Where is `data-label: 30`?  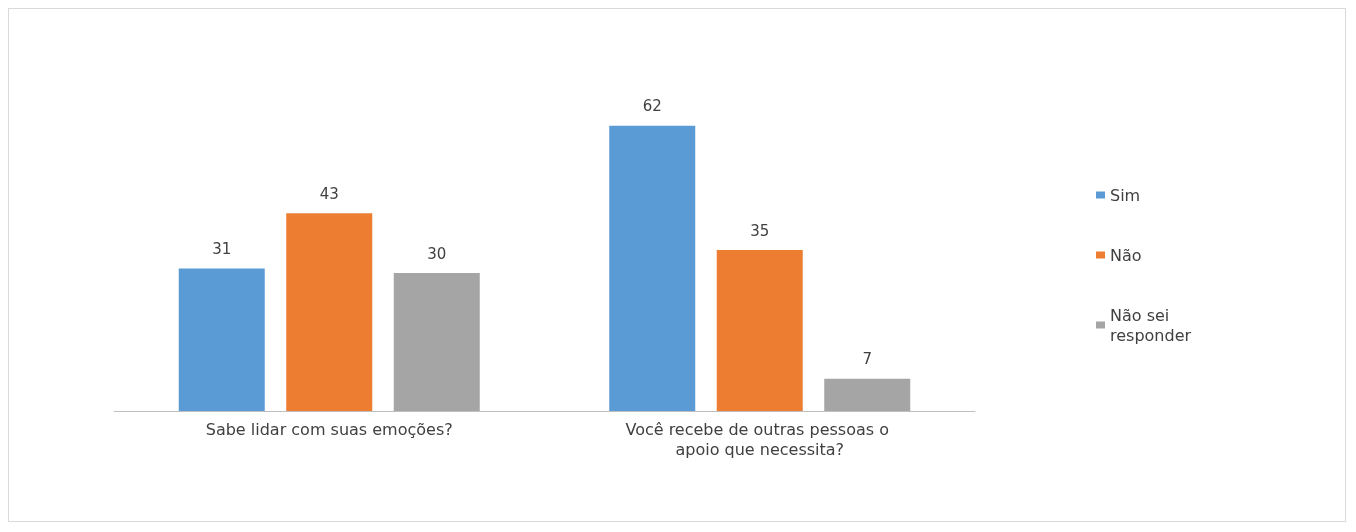 data-label: 30 is located at coordinates (437, 253).